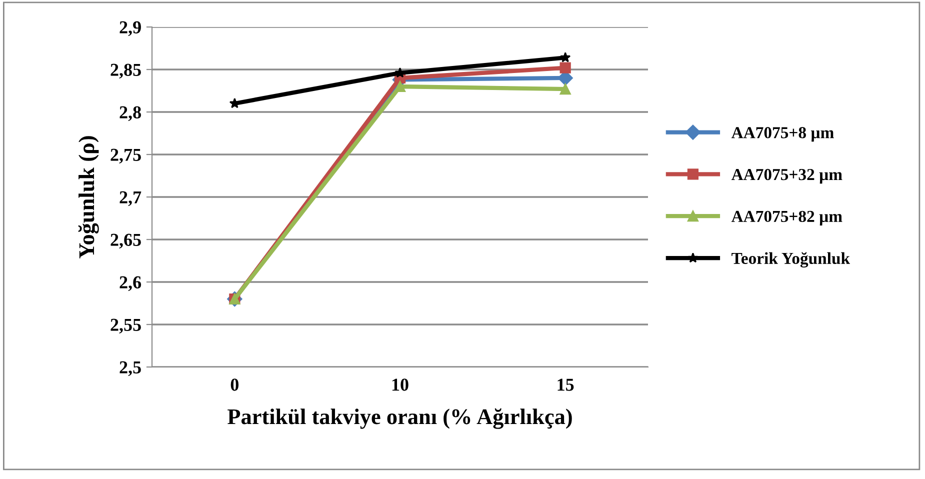  I want to click on y-tick-label: 2,9, so click(130, 28).